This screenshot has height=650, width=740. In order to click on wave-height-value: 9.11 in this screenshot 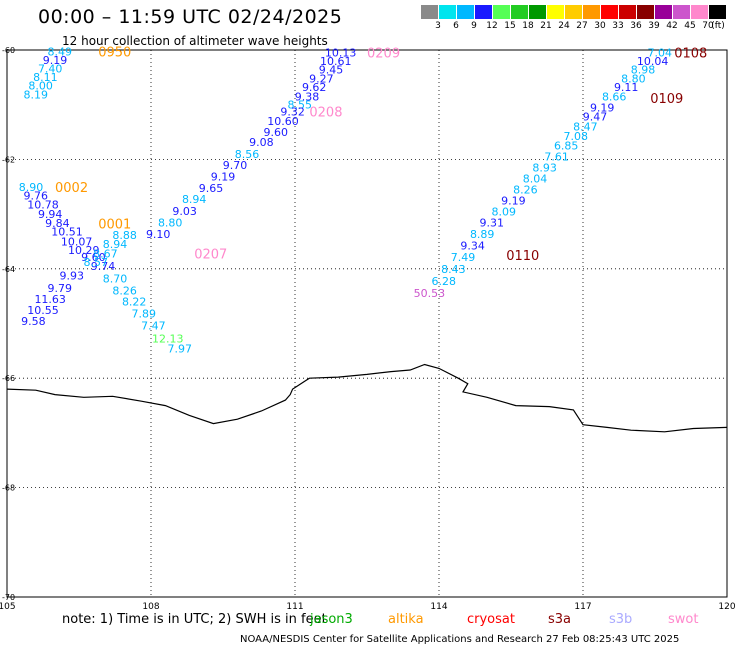, I will do `click(626, 87)`.